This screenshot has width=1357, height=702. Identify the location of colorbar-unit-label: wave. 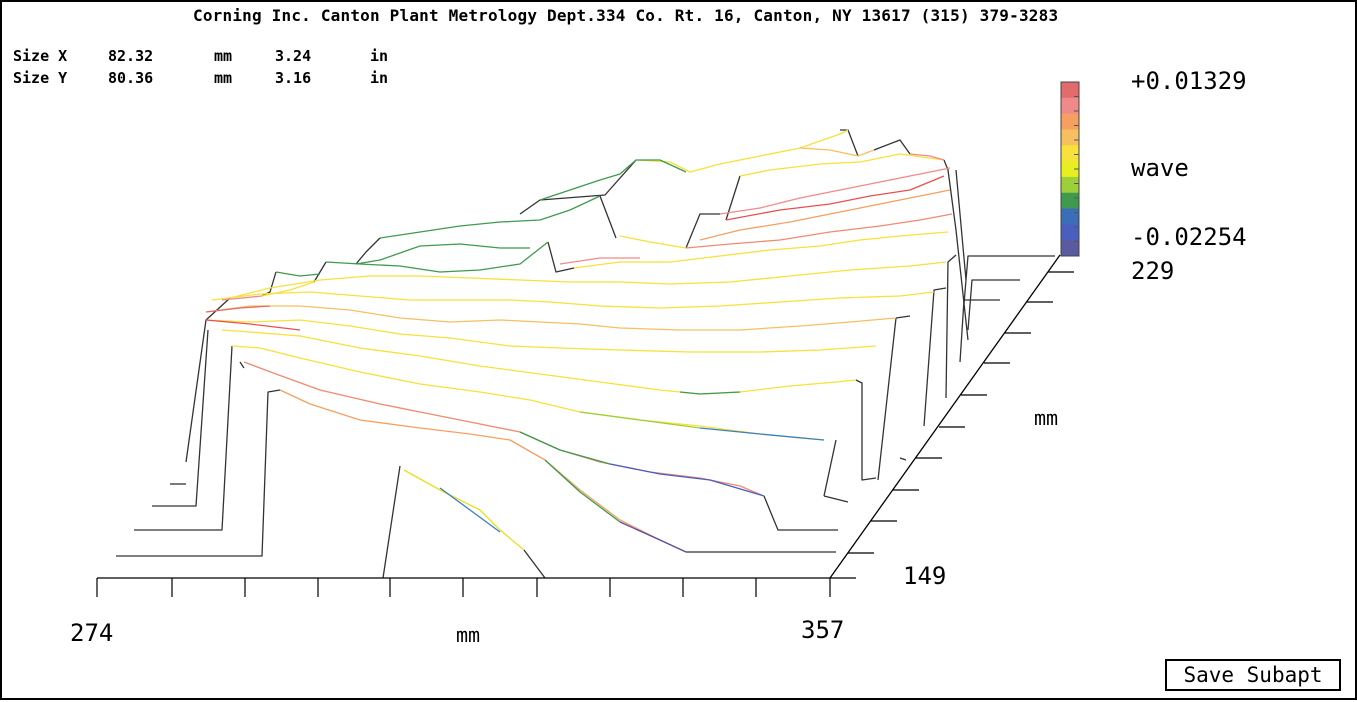
(1160, 168).